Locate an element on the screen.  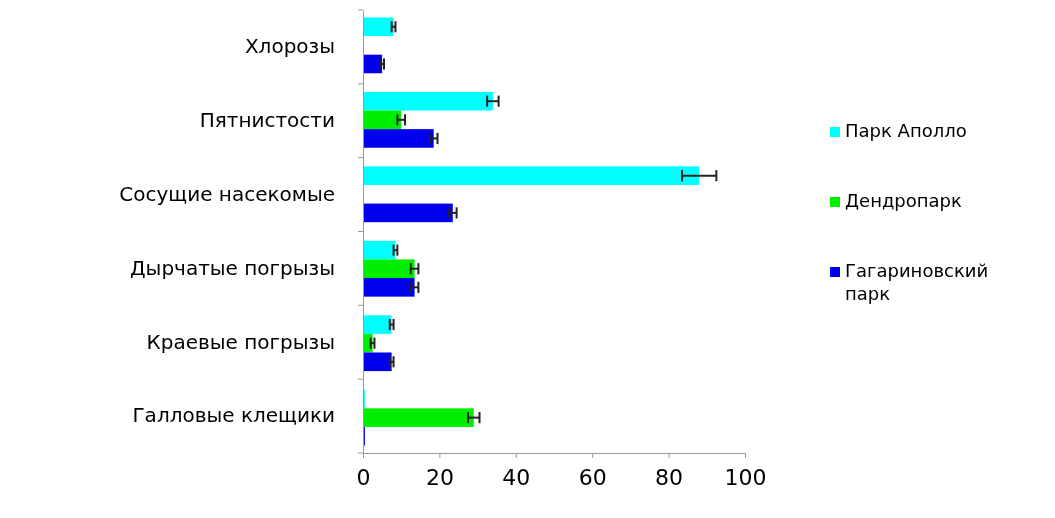
x-tick-label: 40 is located at coordinates (516, 478).